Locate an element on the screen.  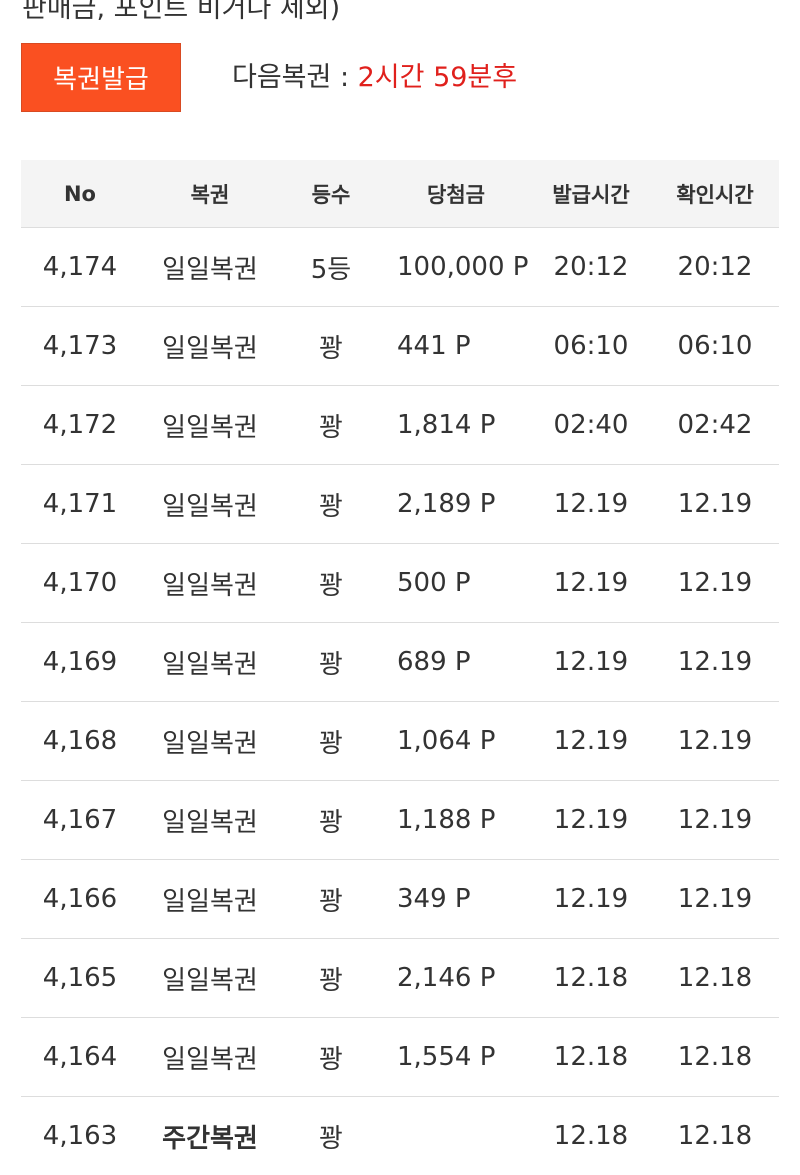
next-time: 2시간 59분후 is located at coordinates (437, 77).